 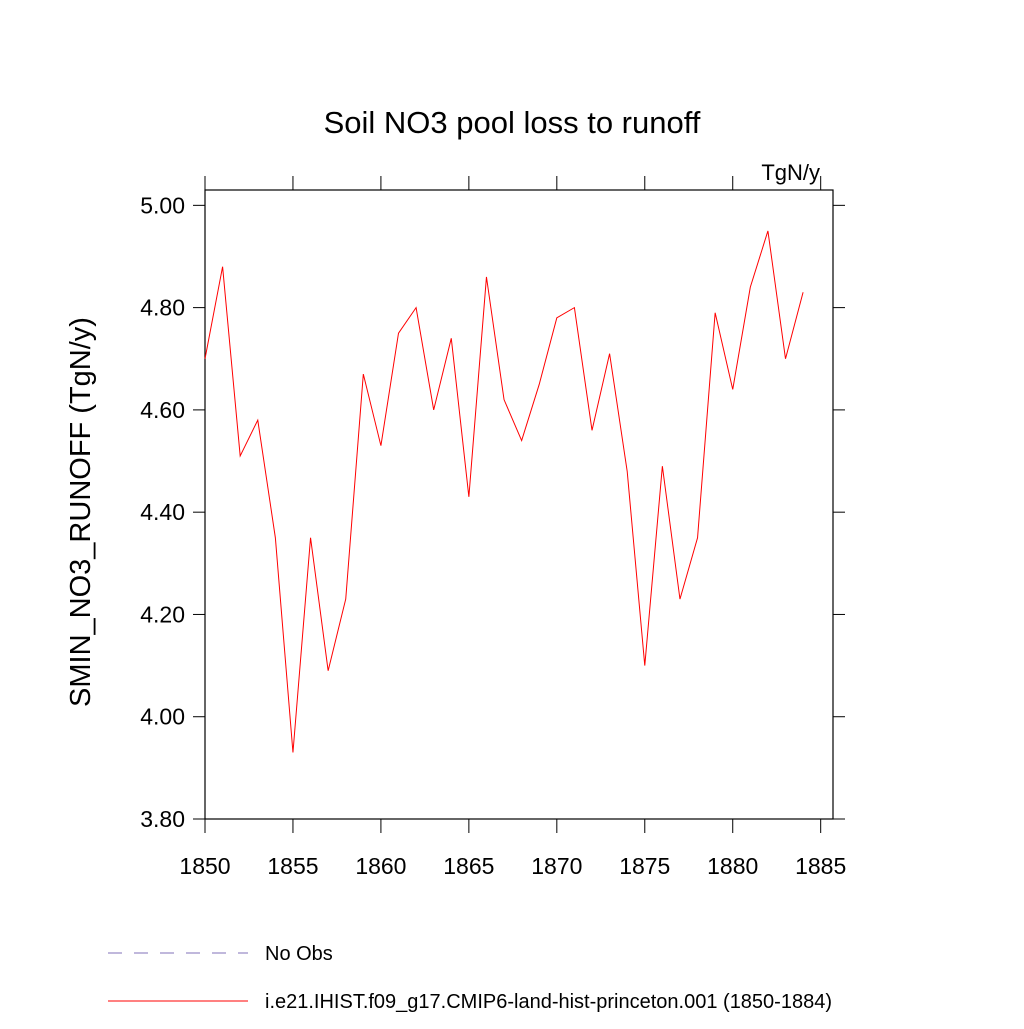 What do you see at coordinates (380, 866) in the screenshot?
I see `x-tick-label: 1860` at bounding box center [380, 866].